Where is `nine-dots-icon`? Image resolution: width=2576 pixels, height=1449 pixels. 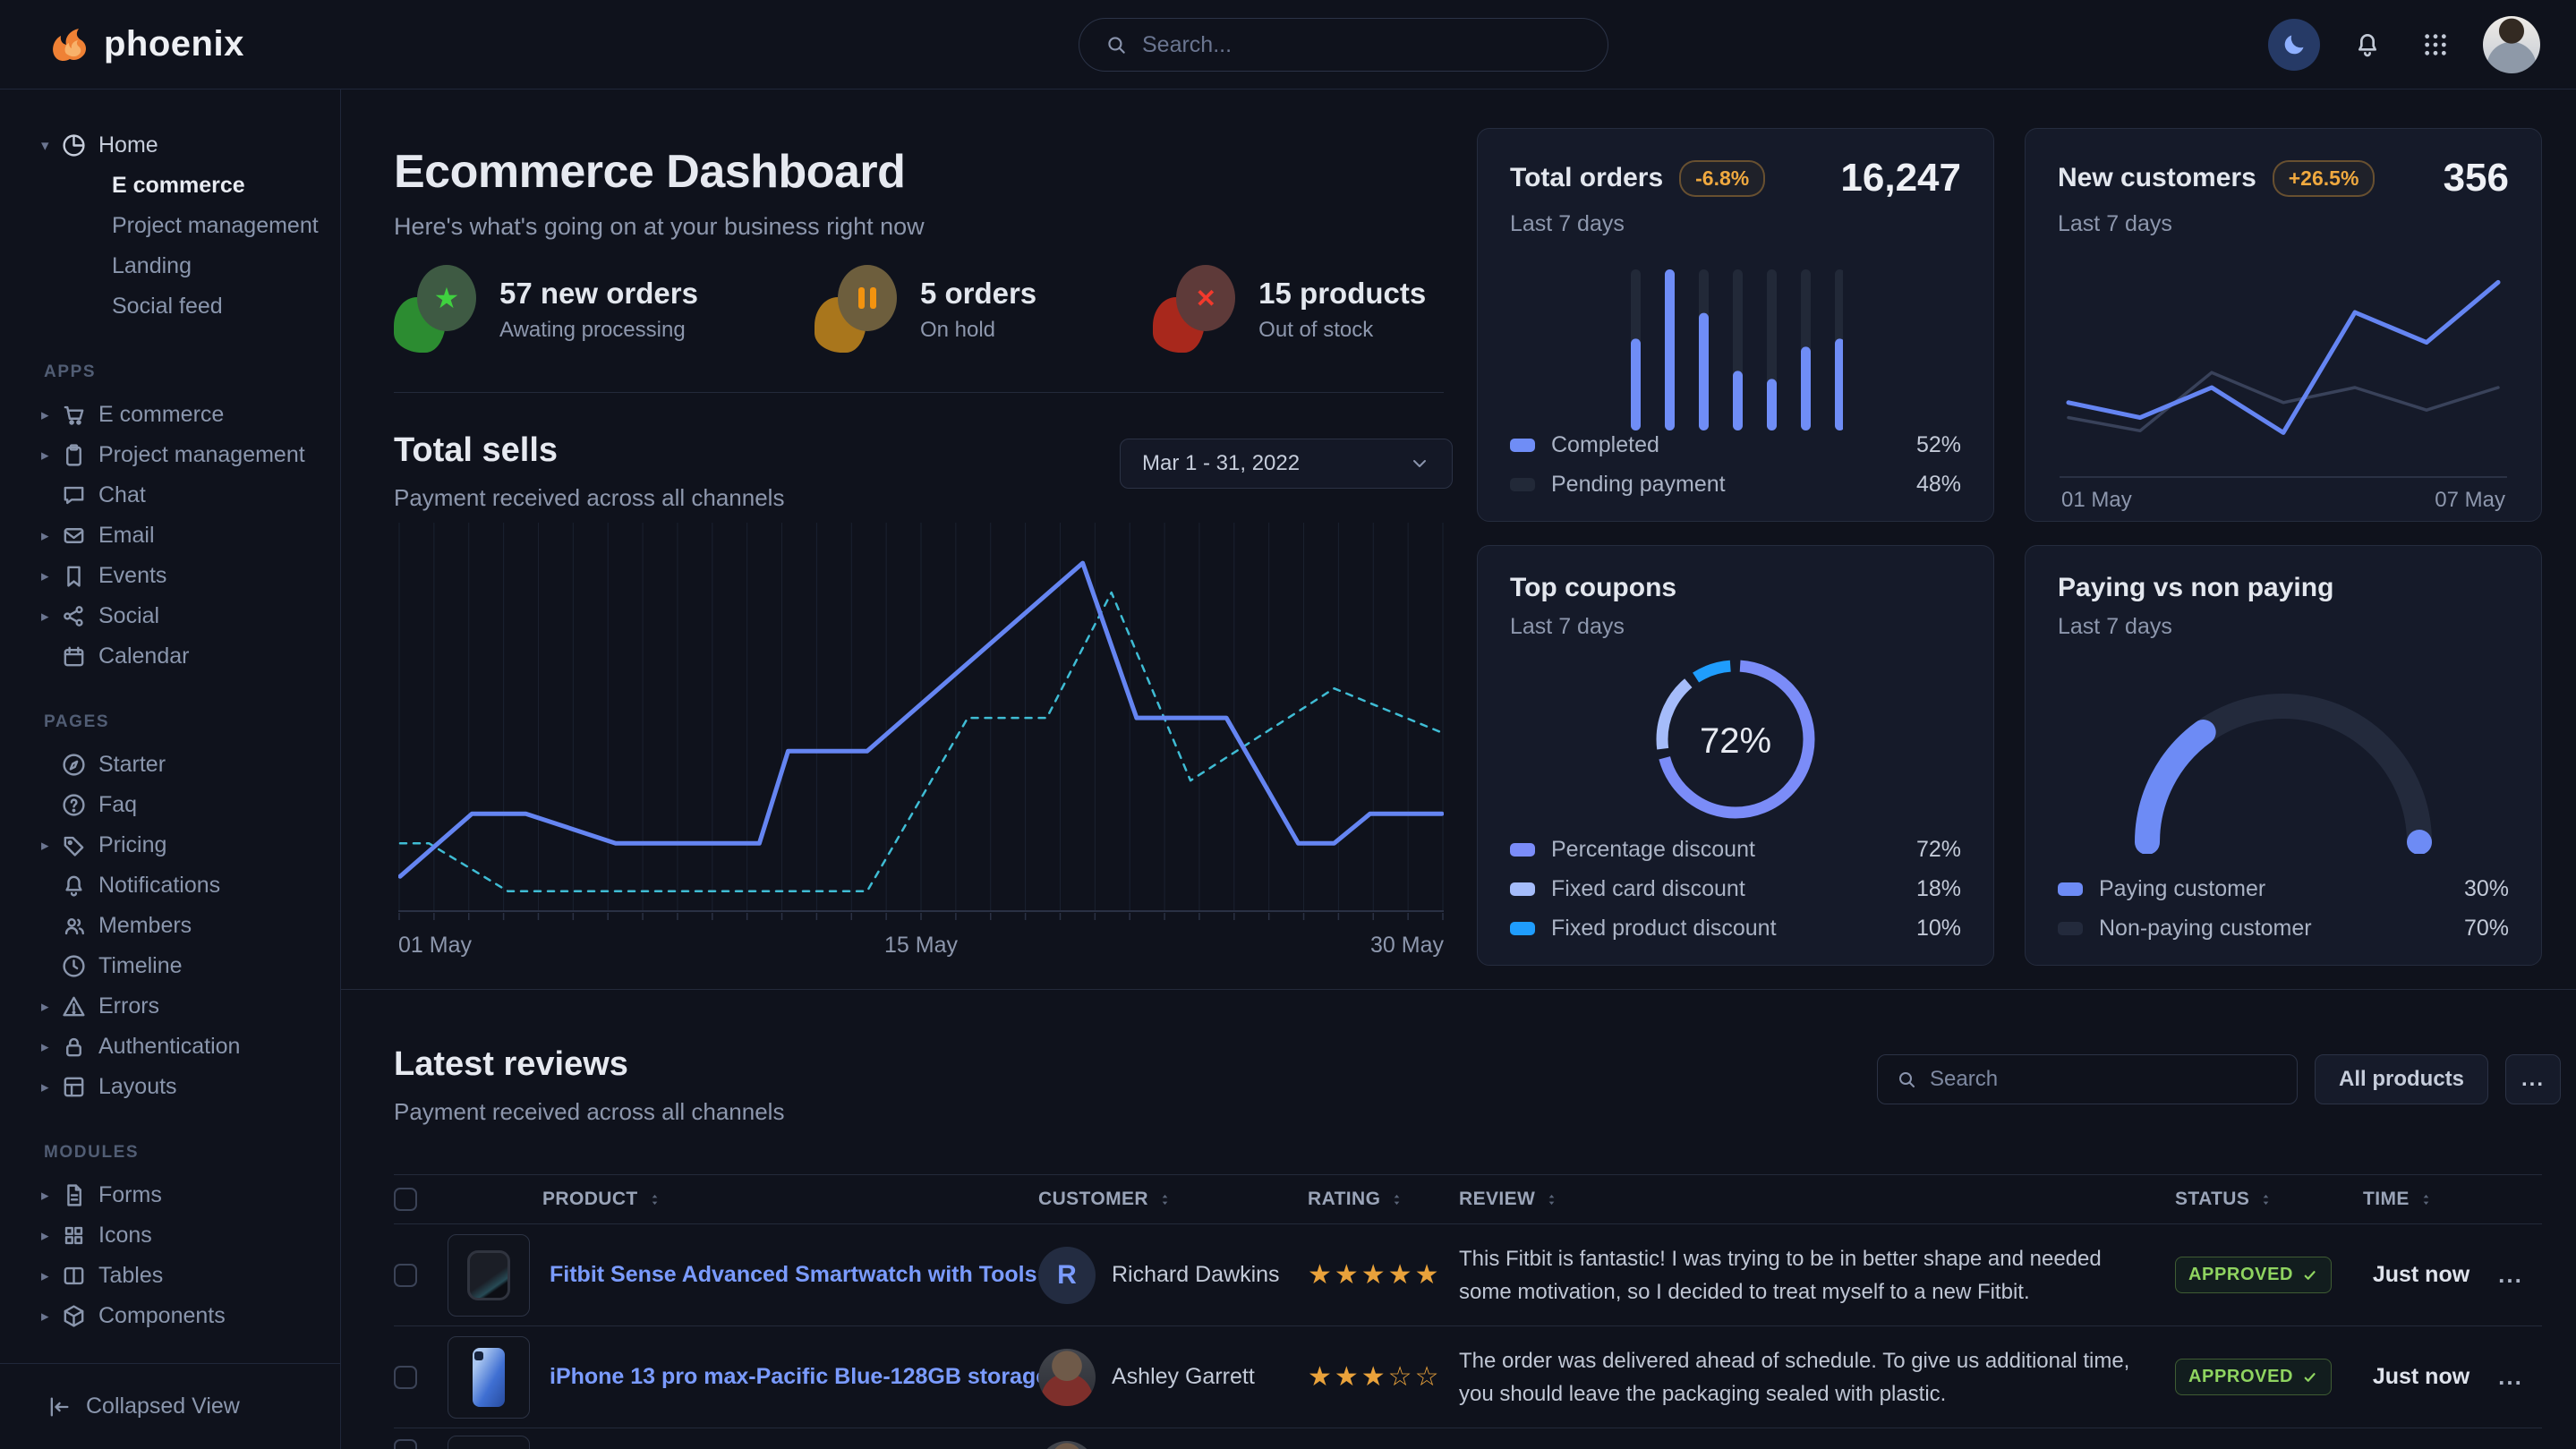
nine-dots-icon is located at coordinates (2435, 44).